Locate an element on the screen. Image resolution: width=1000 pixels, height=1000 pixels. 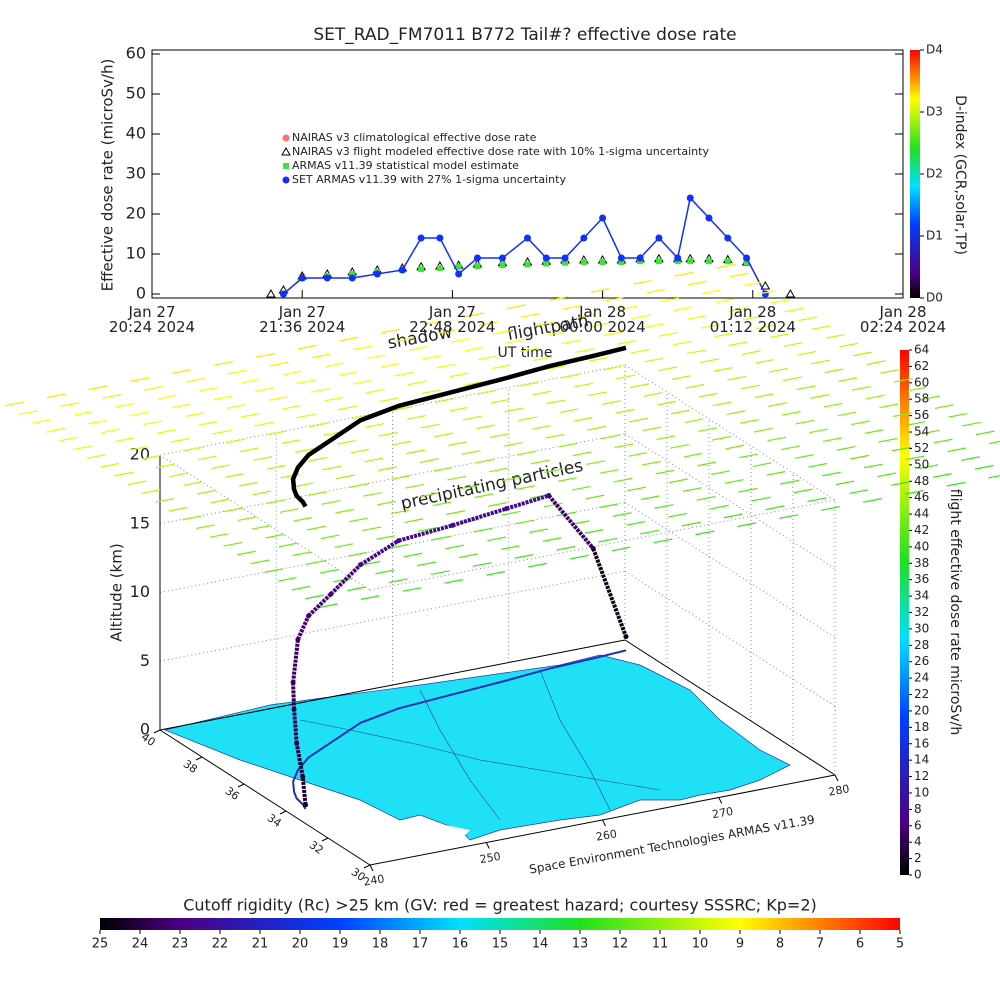
colorbar-tick-label: 23 is located at coordinates (180, 944).